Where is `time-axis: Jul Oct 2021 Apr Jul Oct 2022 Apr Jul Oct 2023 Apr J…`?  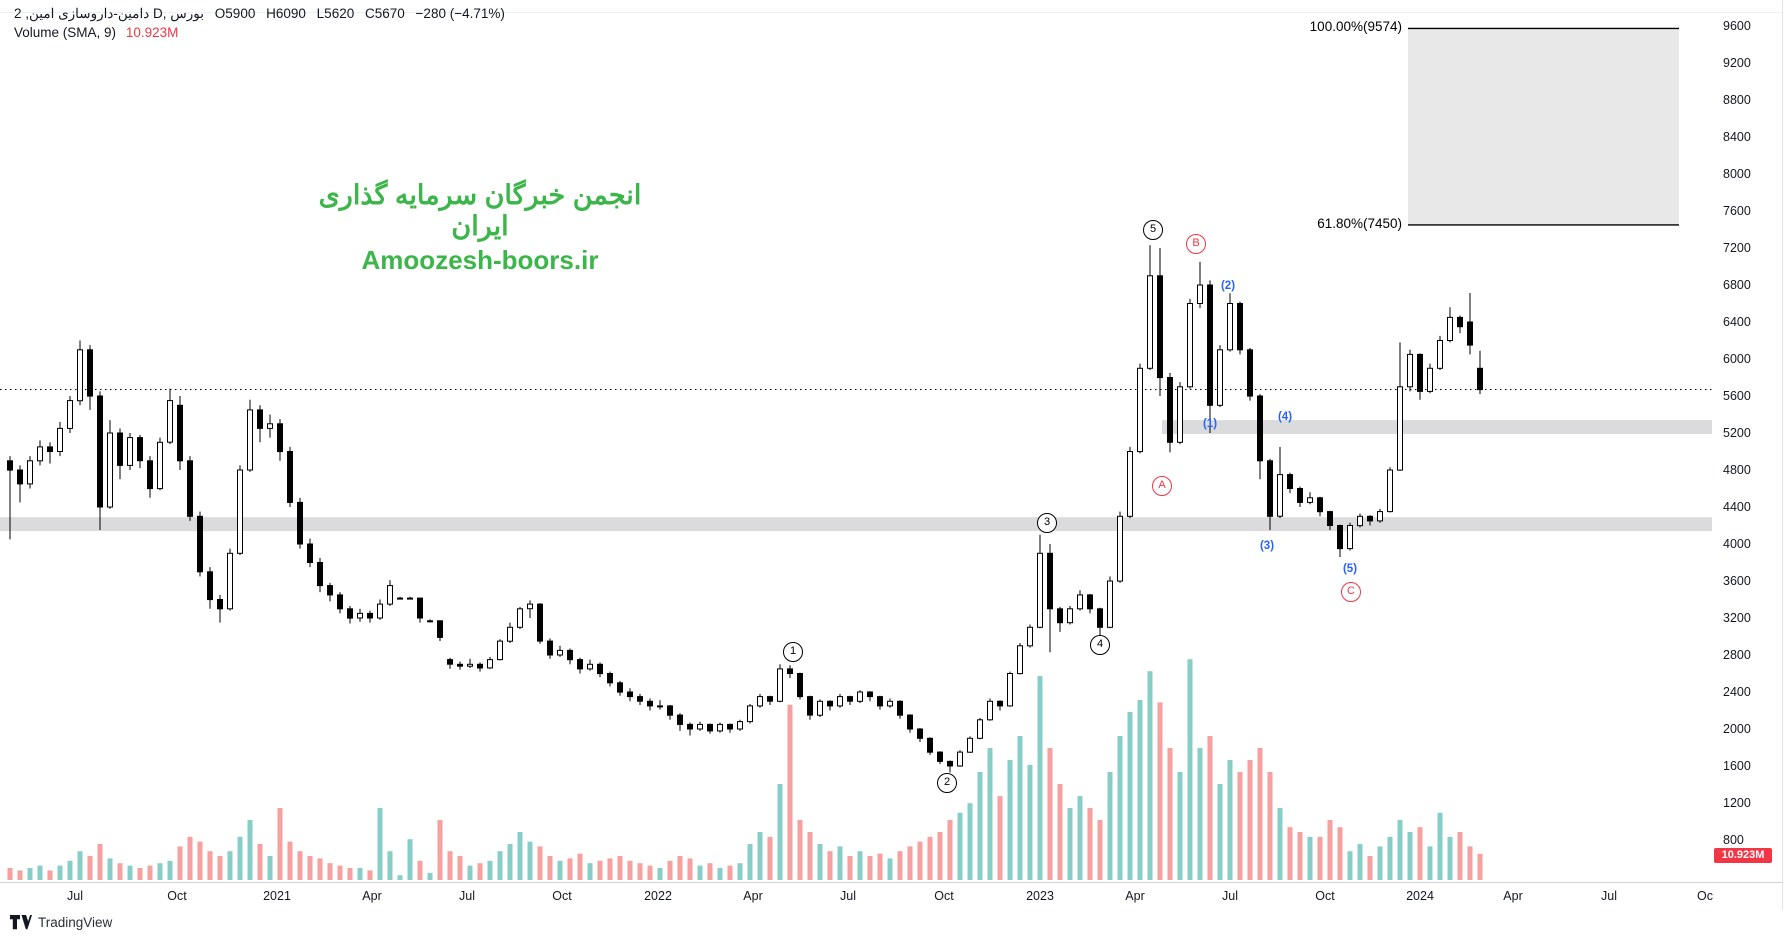
time-axis: Jul Oct 2021 Apr Jul Oct 2022 Apr Jul Oct 2023 Apr J… is located at coordinates (891, 896).